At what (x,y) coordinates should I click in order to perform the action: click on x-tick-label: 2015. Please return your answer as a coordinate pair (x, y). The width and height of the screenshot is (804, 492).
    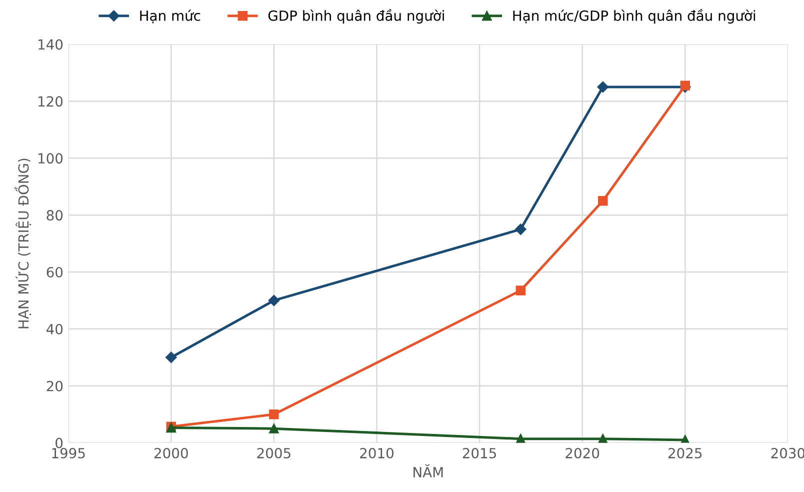
    Looking at the image, I should click on (479, 453).